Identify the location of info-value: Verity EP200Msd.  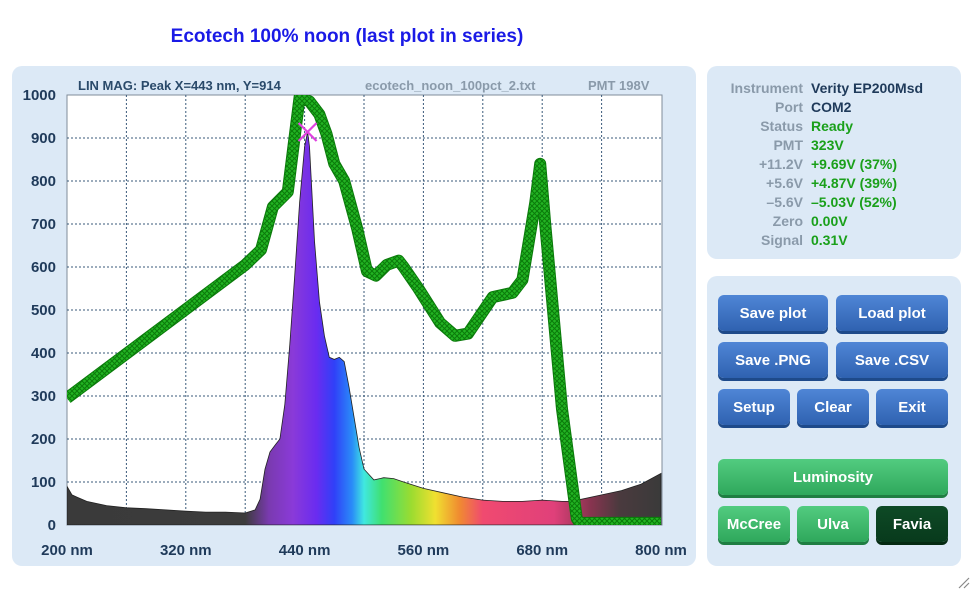
(867, 88).